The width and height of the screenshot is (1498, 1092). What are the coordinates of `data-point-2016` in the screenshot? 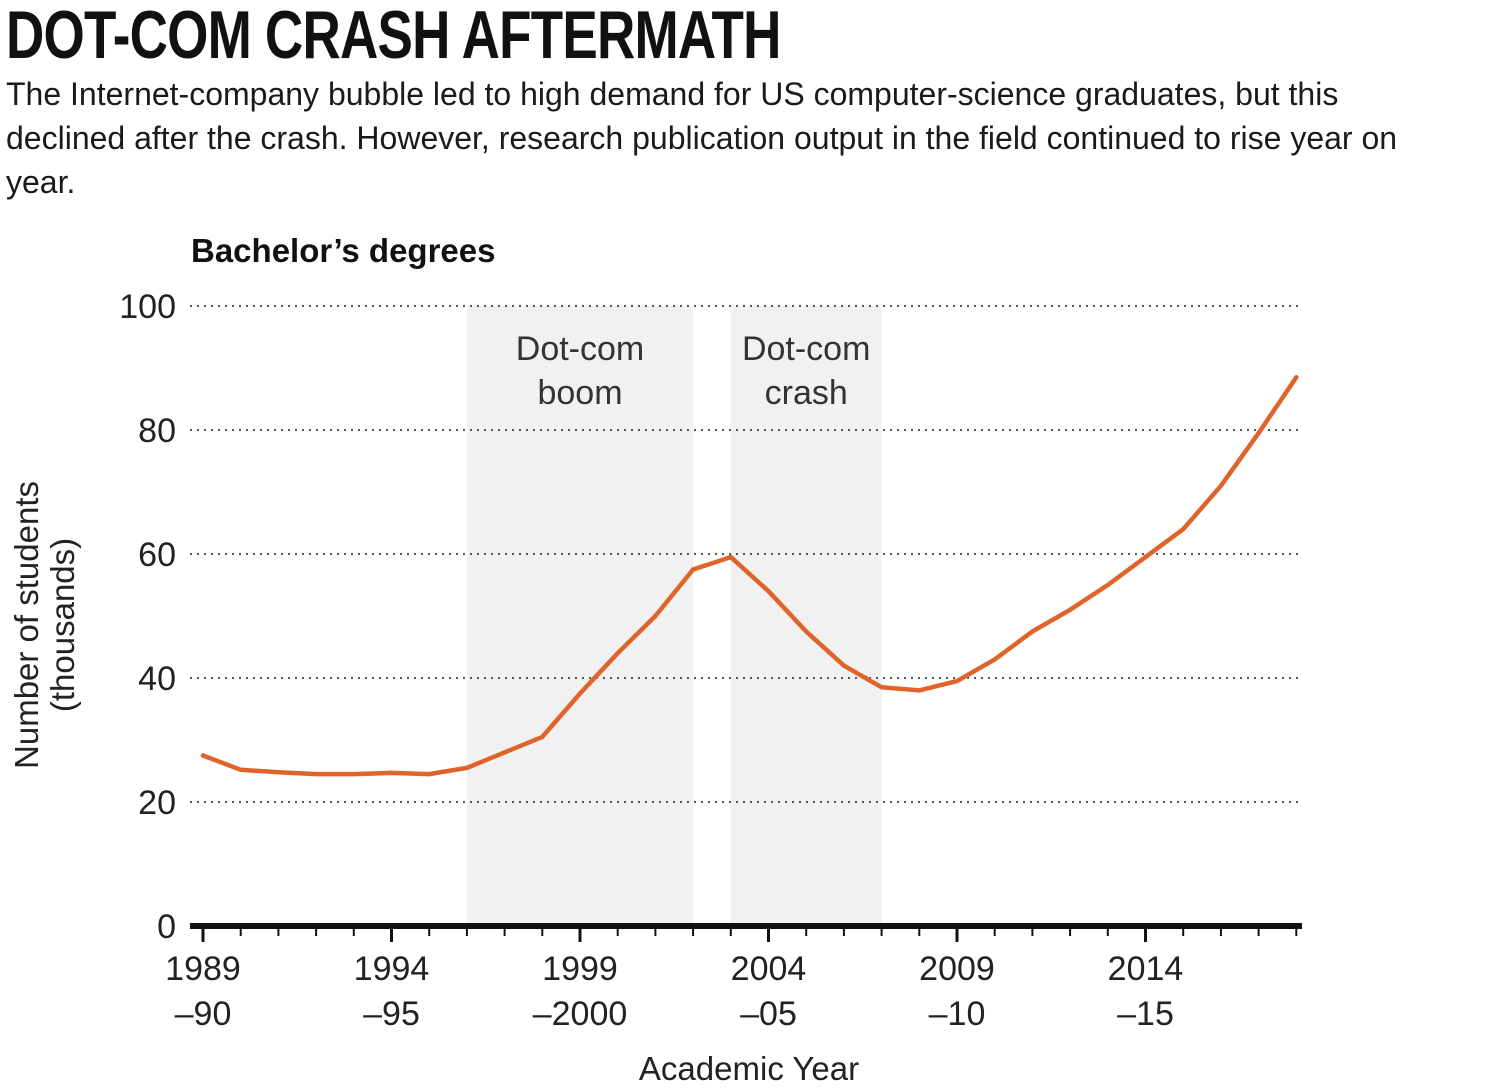 It's located at (1221, 485).